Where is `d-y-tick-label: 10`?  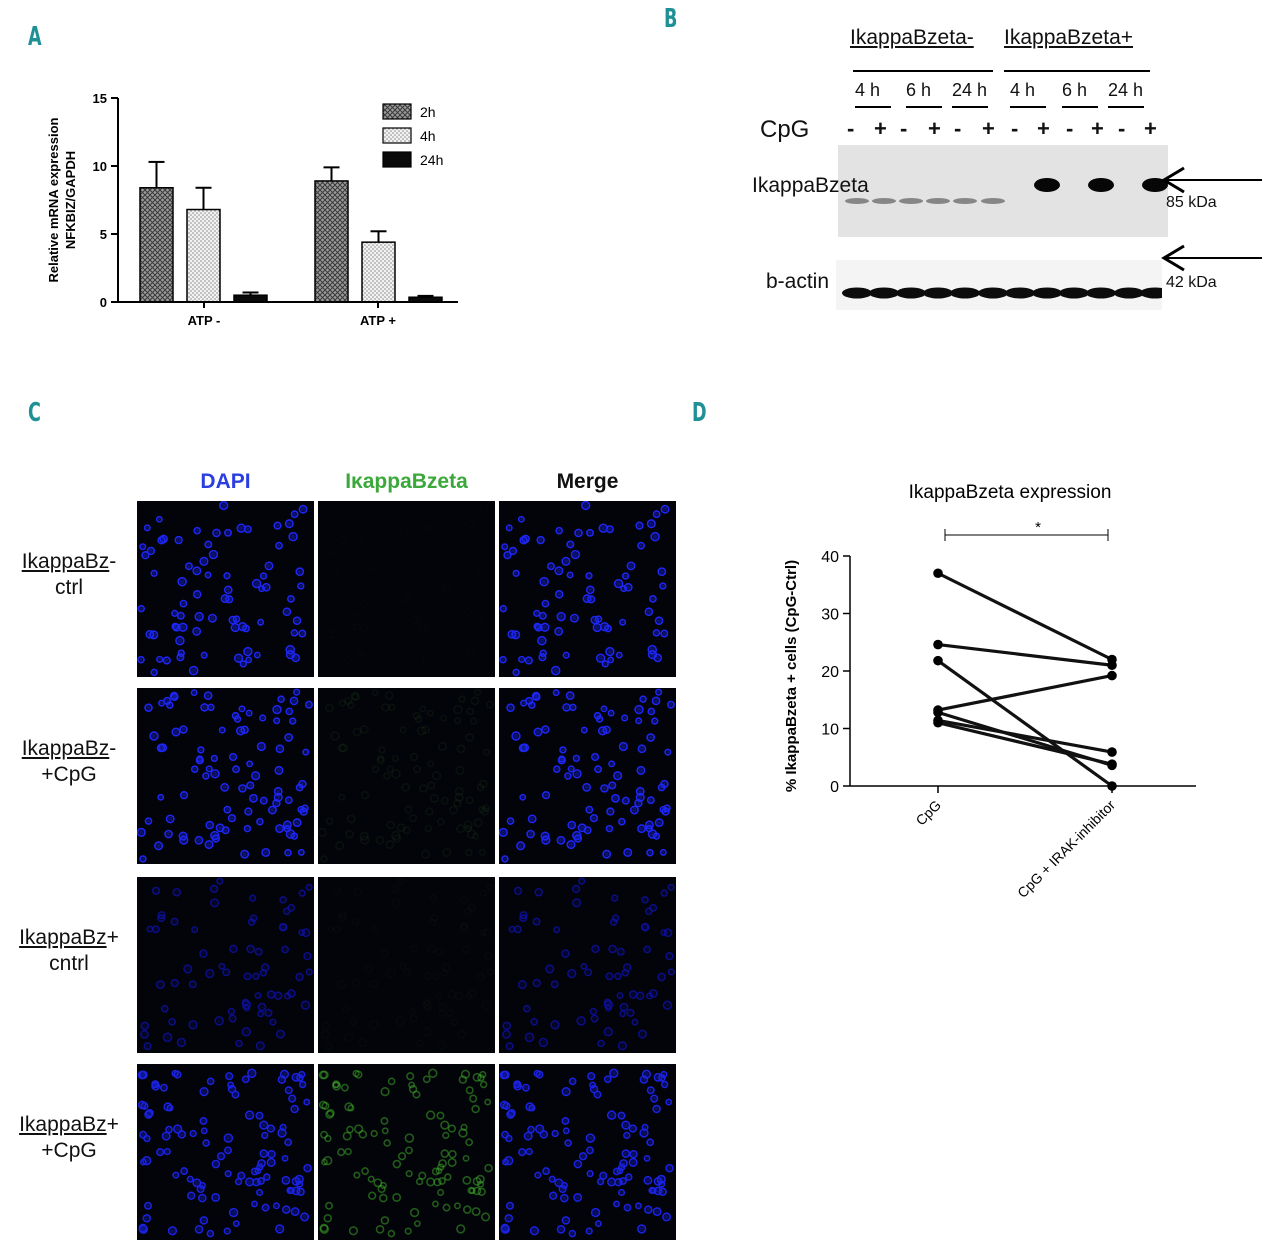 d-y-tick-label: 10 is located at coordinates (830, 730).